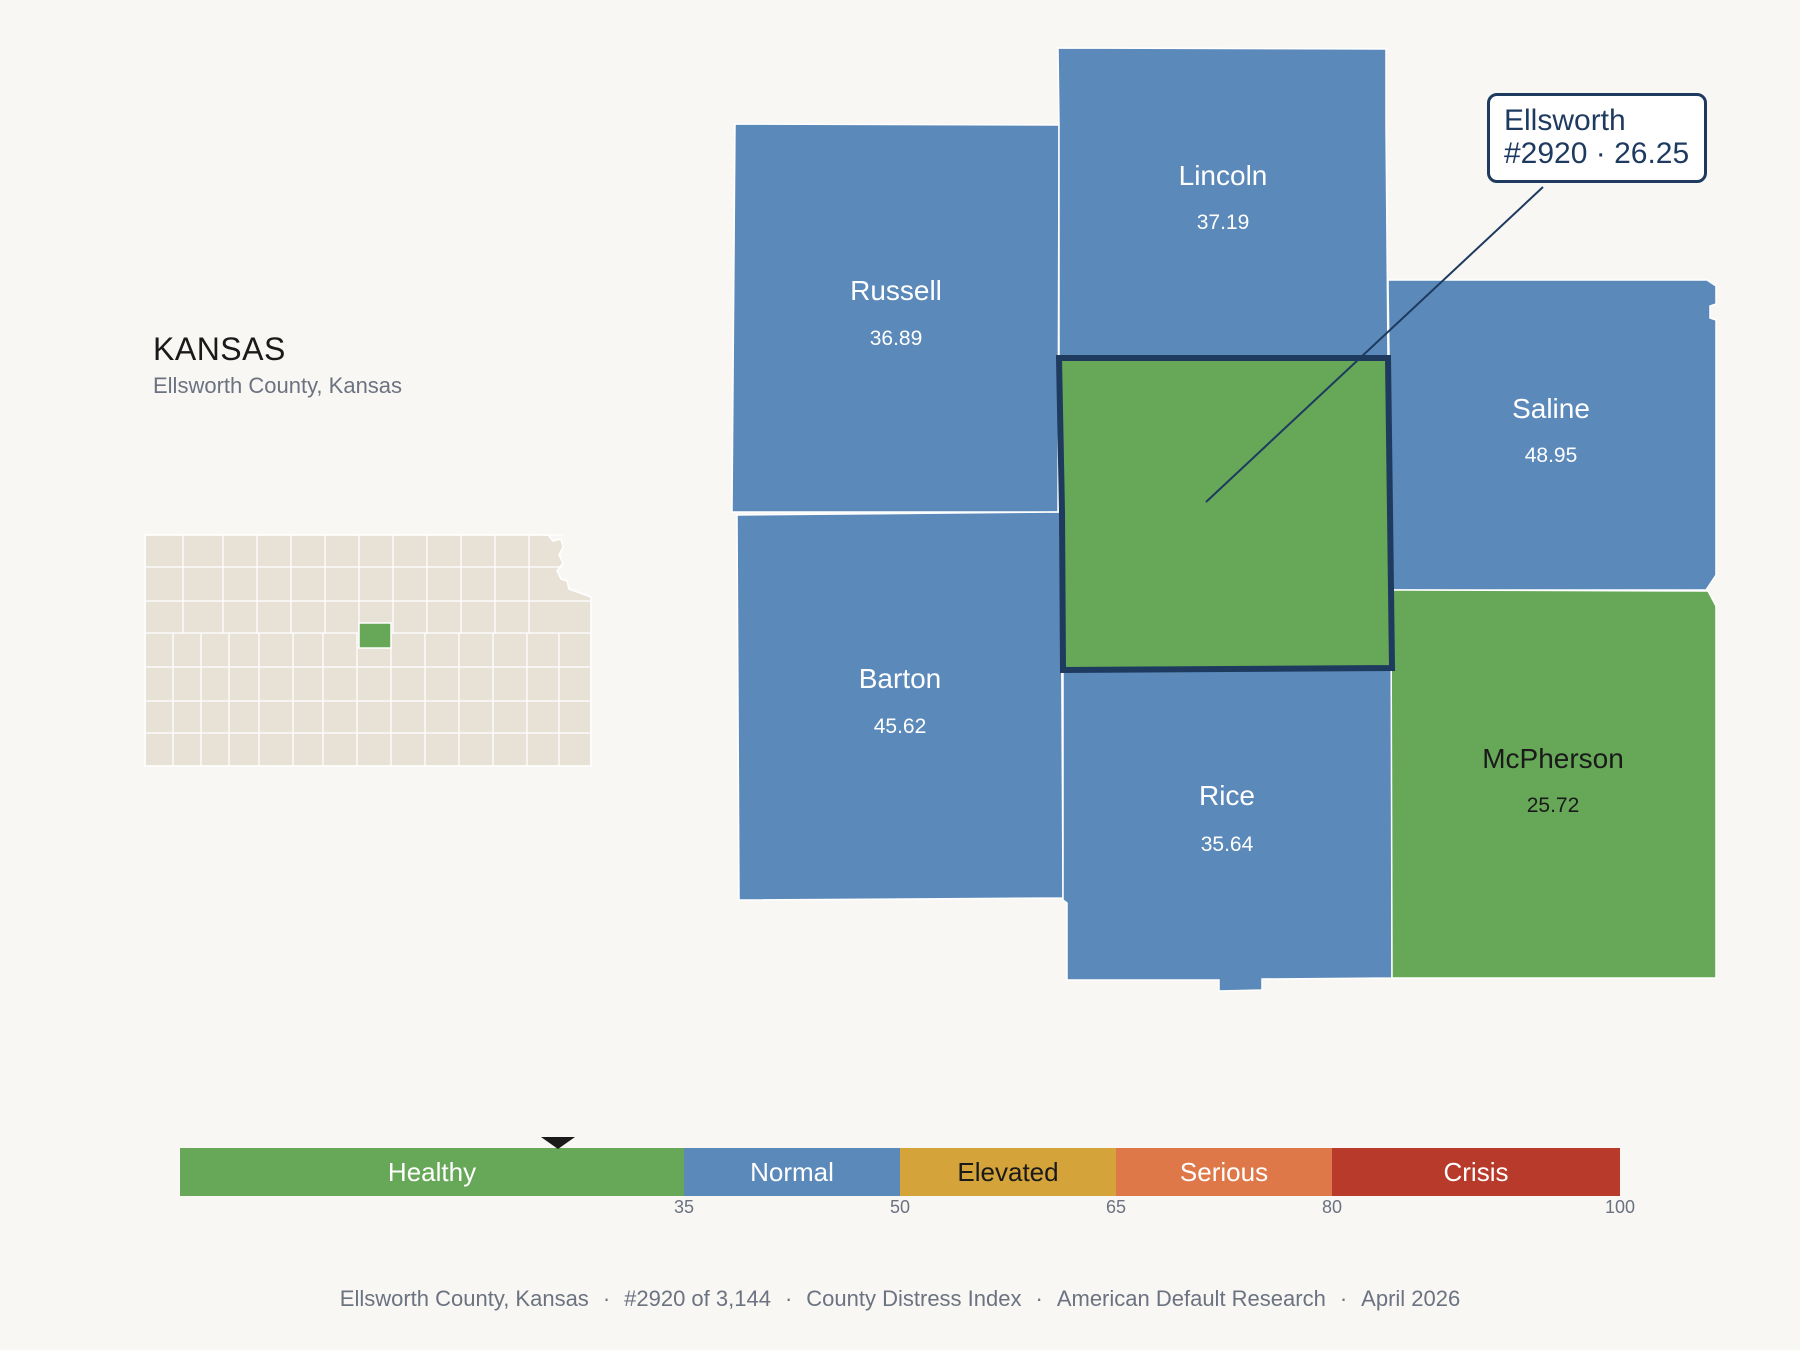 The image size is (1800, 1350). I want to click on county-grid, so click(368, 650).